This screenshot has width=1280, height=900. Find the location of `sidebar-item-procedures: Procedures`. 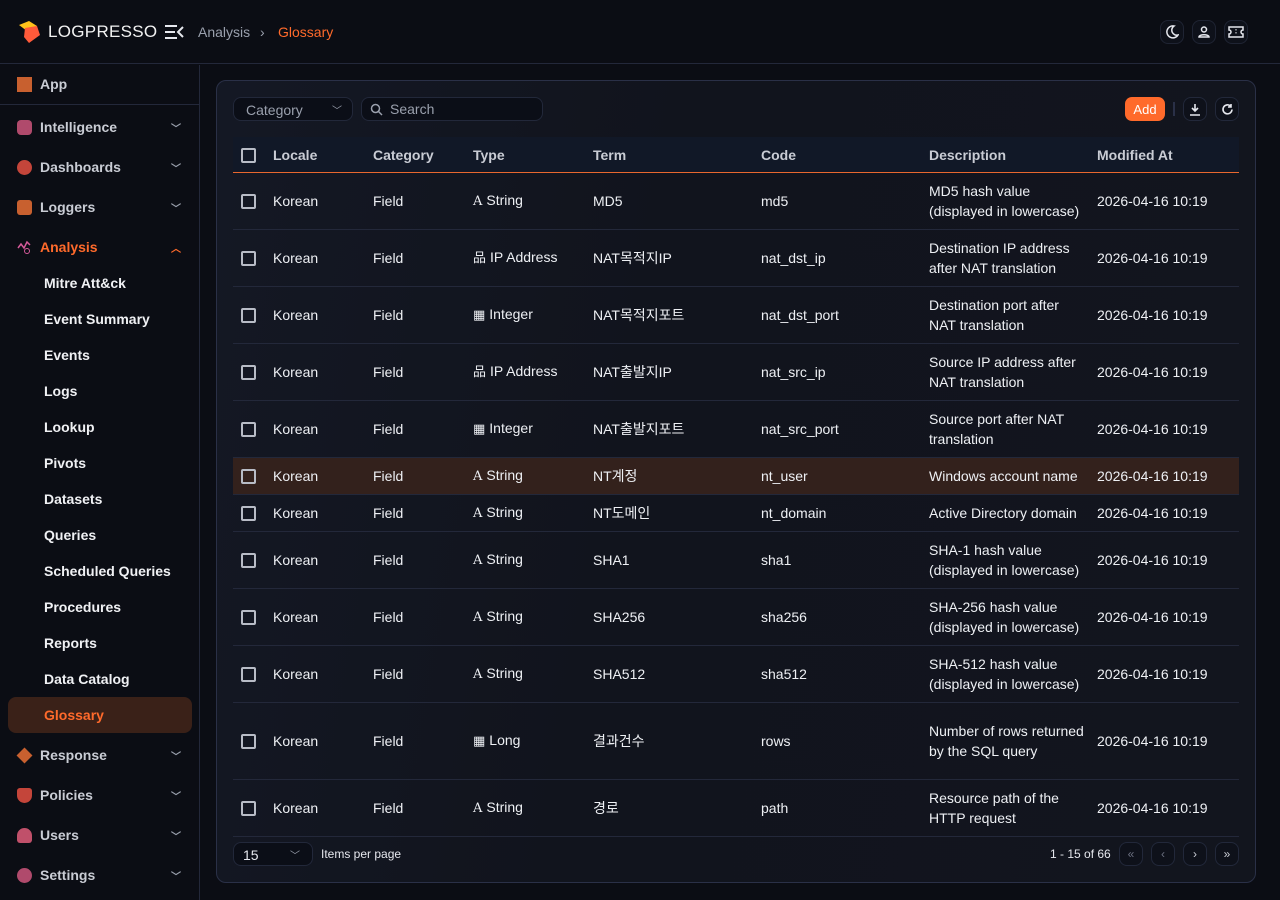

sidebar-item-procedures: Procedures is located at coordinates (83, 607).